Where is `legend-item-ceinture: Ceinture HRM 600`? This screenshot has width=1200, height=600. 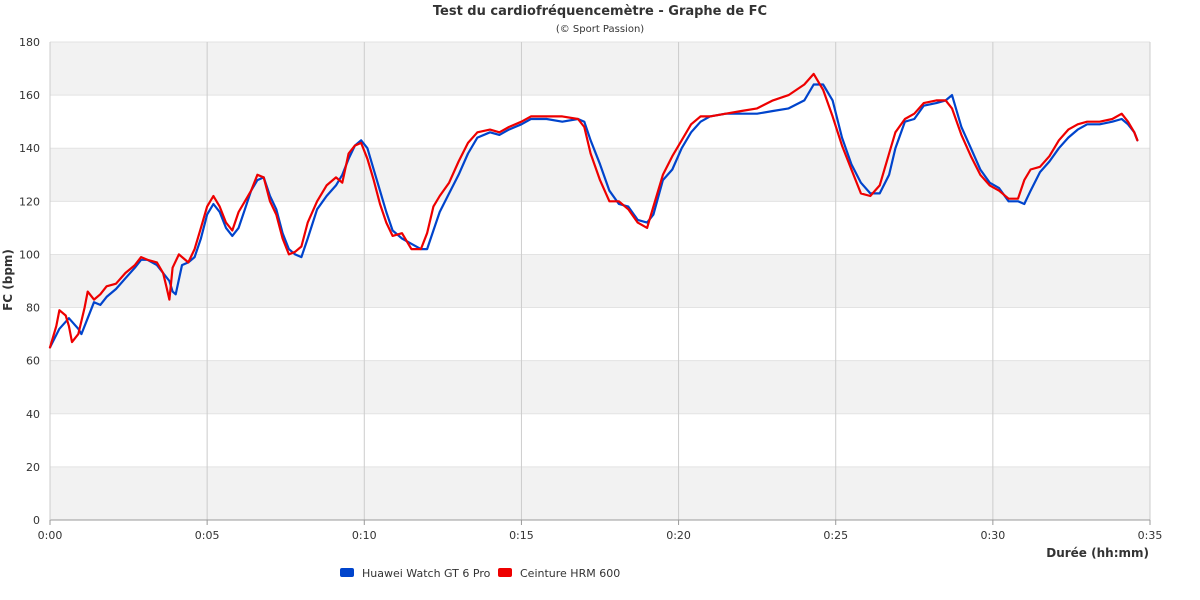
legend-item-ceinture: Ceinture HRM 600 is located at coordinates (559, 573).